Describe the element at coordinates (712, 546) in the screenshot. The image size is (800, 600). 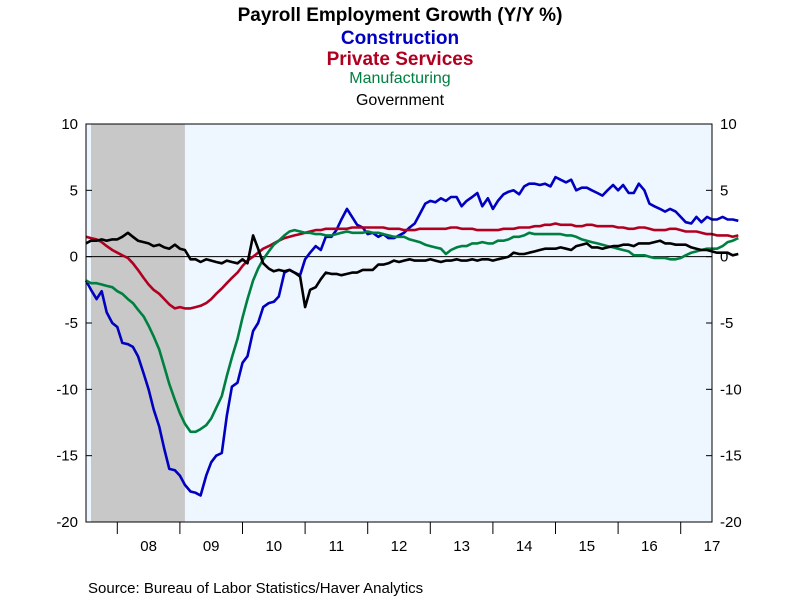
I see `x-tick-label: 17` at that location.